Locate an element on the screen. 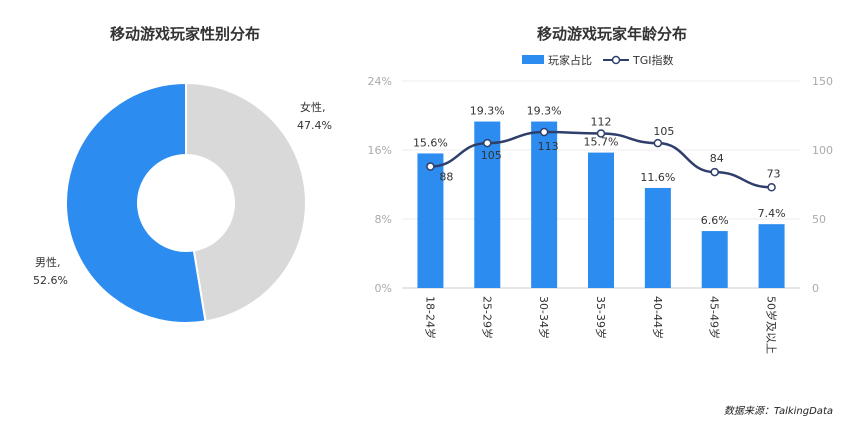 The height and width of the screenshot is (425, 864). source-note: 数据来源：TalkingData is located at coordinates (778, 411).